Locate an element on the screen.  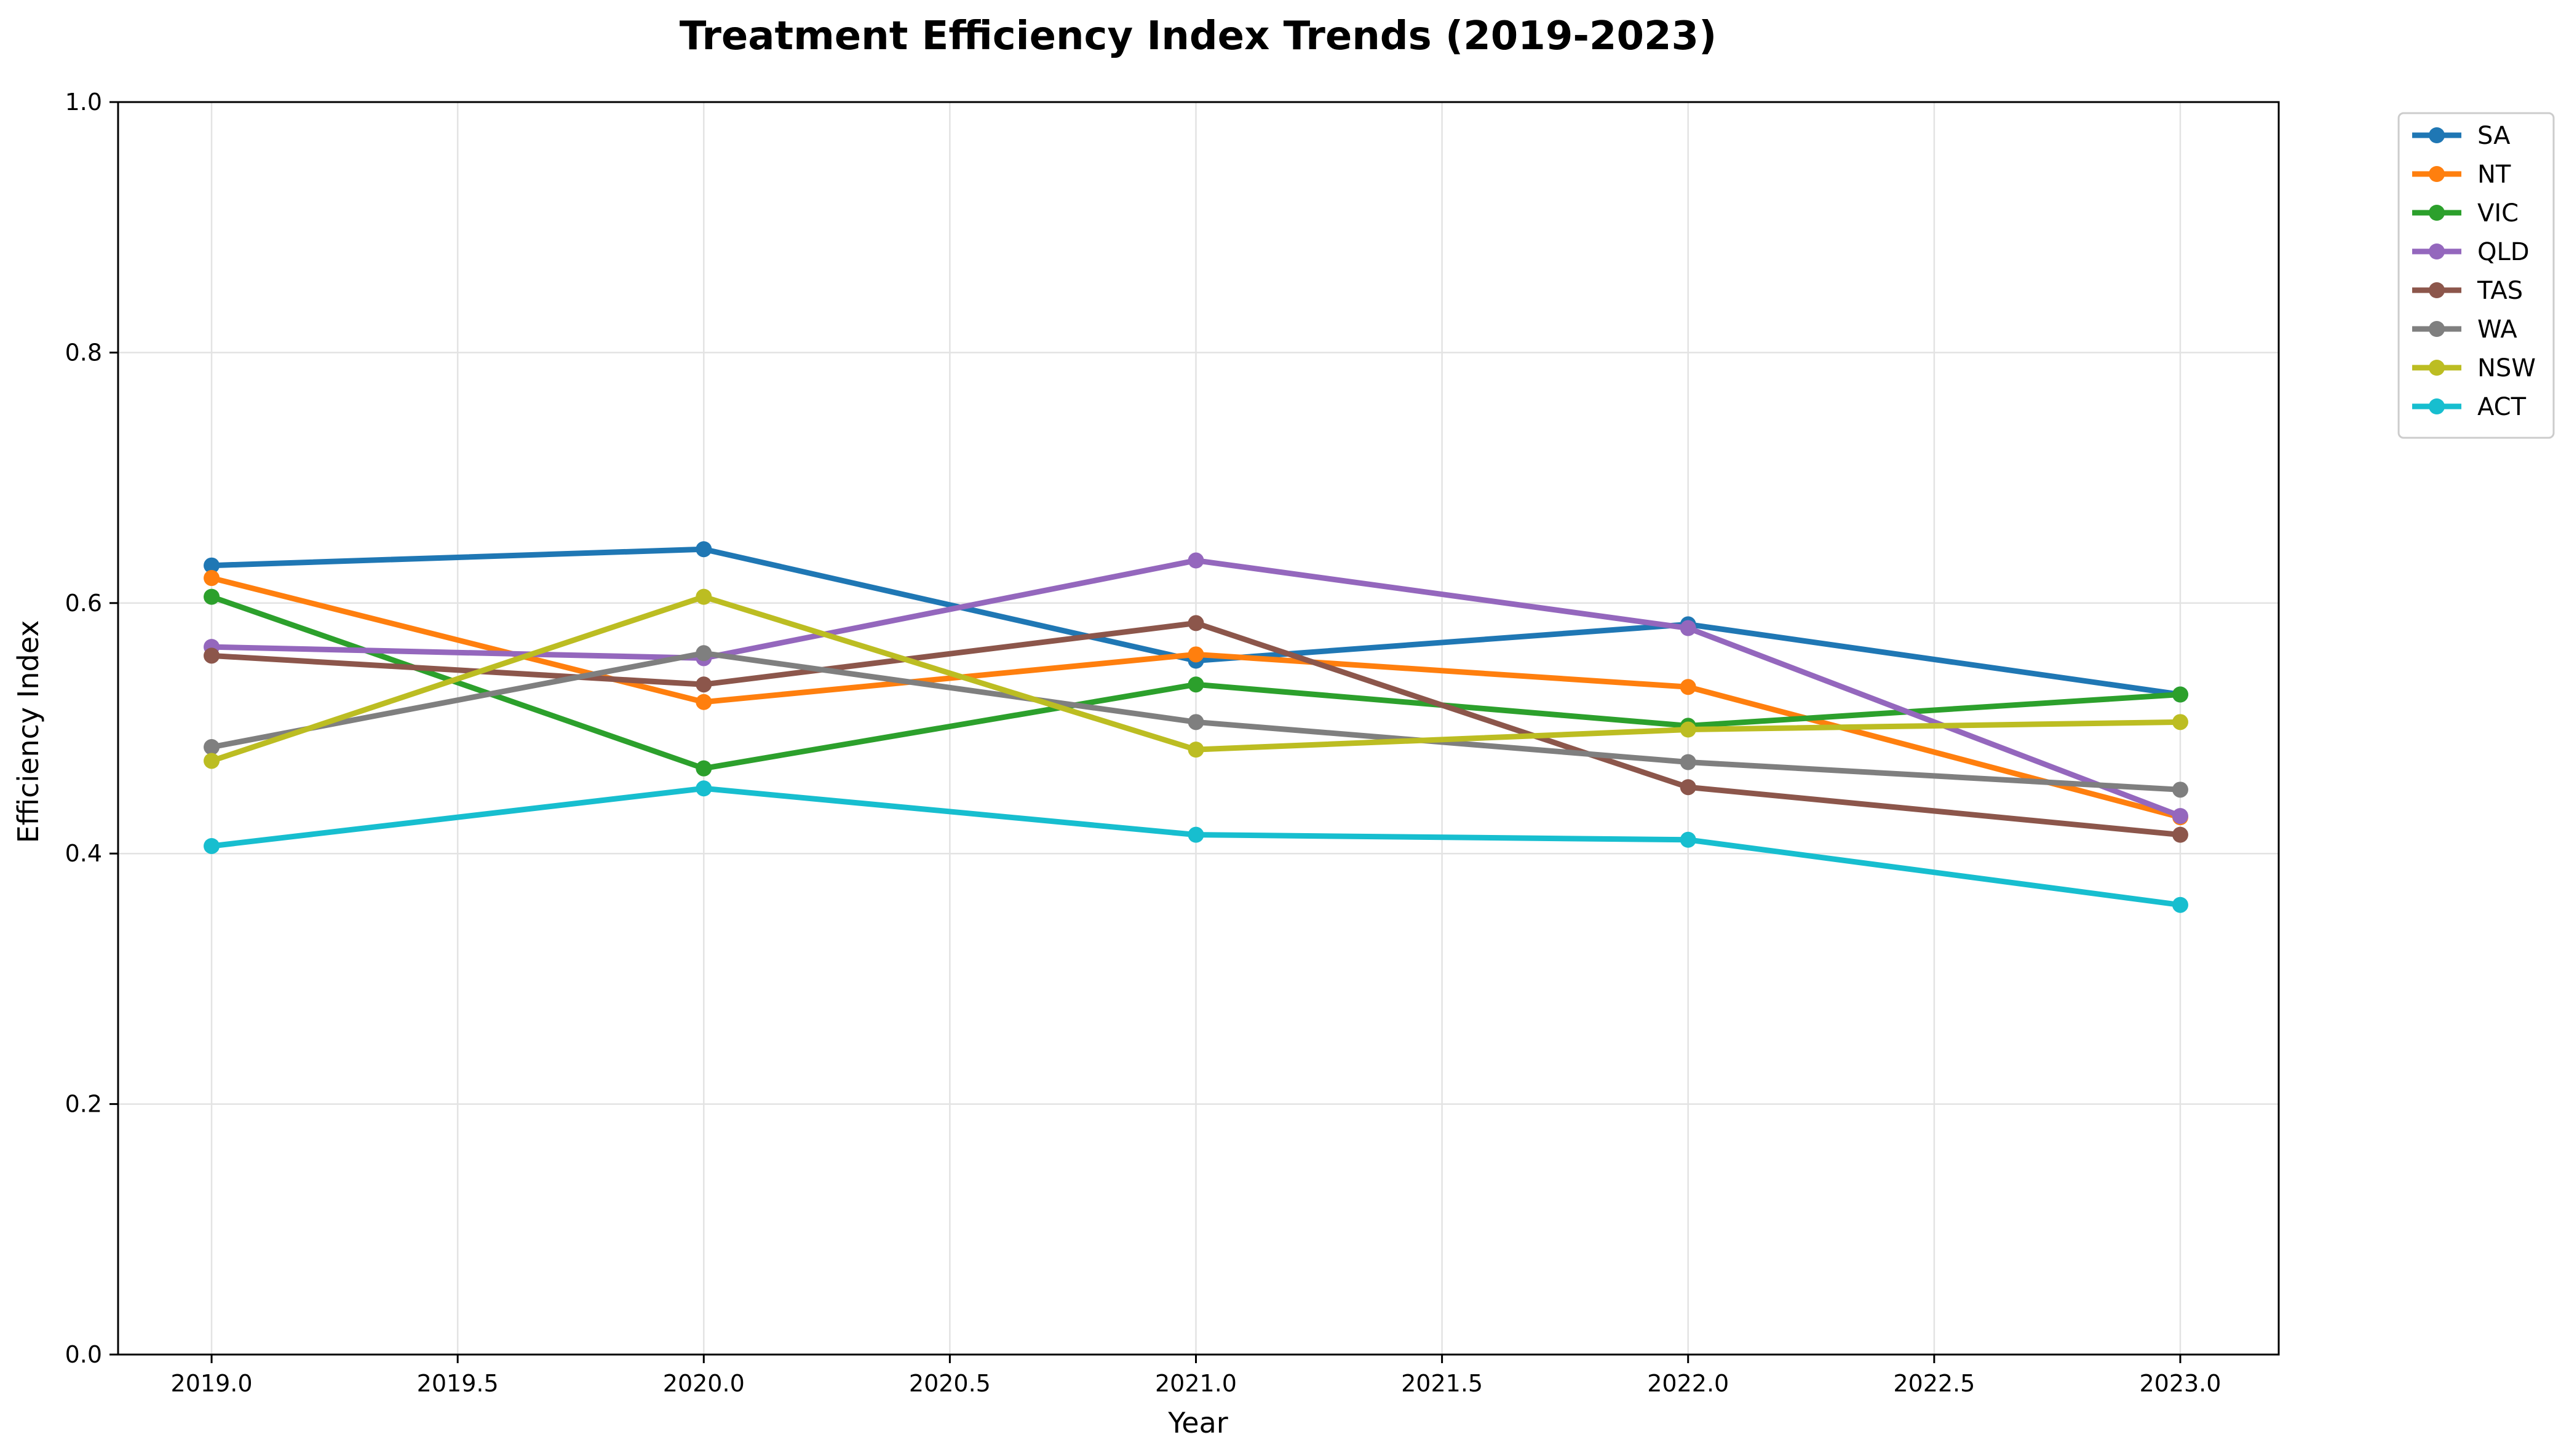
series-wa is located at coordinates (1196, 721).